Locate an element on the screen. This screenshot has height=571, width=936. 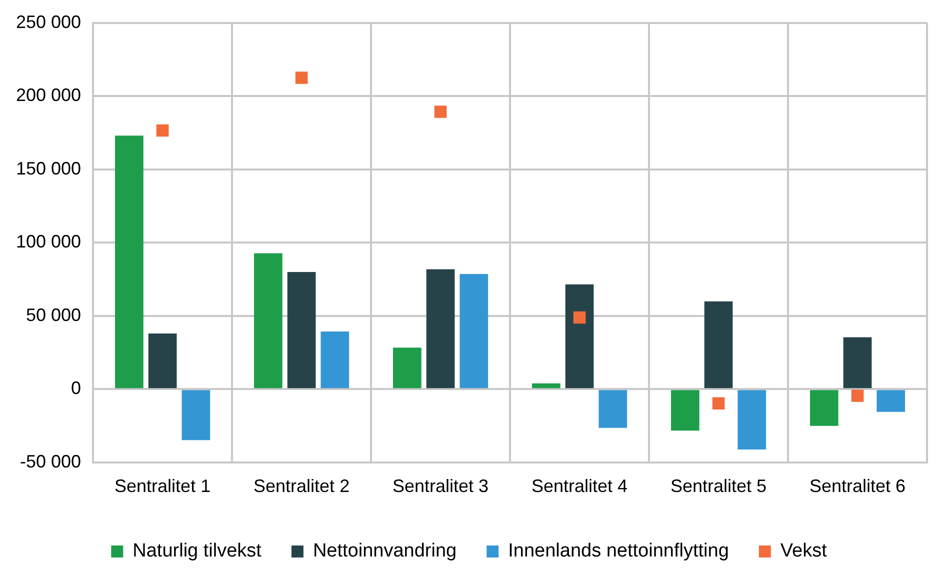
x-tick-label: Sentralitet 6 is located at coordinates (857, 486).